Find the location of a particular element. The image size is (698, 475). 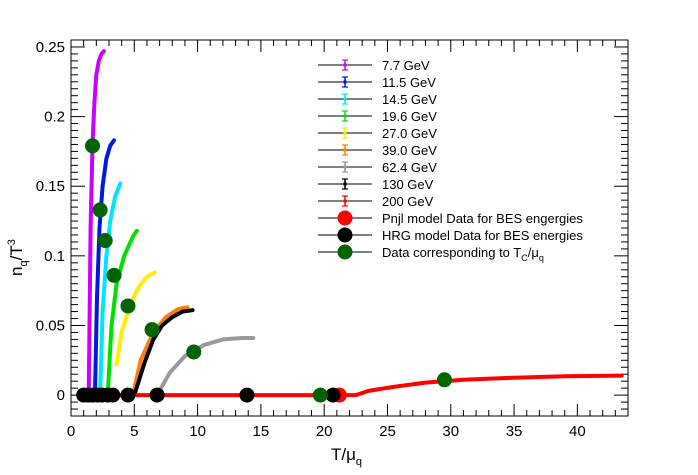

legend-label: 7.7 GeV is located at coordinates (406, 65).